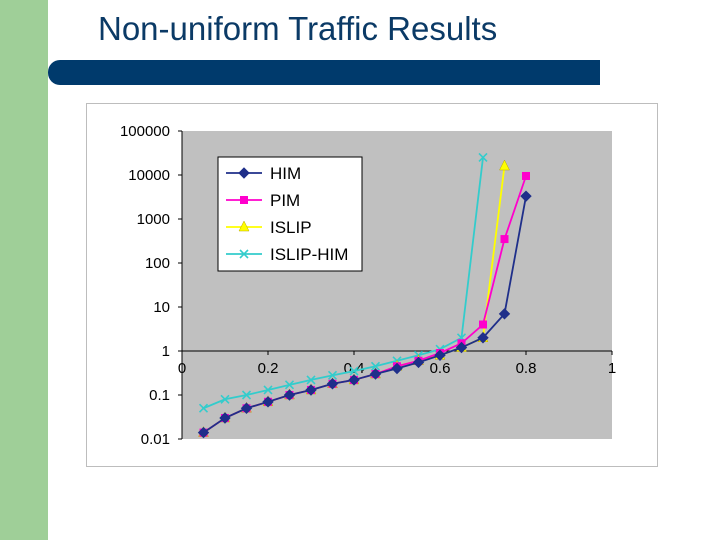 This screenshot has height=540, width=720. Describe the element at coordinates (149, 175) in the screenshot. I see `y-tick-label: 10000` at that location.